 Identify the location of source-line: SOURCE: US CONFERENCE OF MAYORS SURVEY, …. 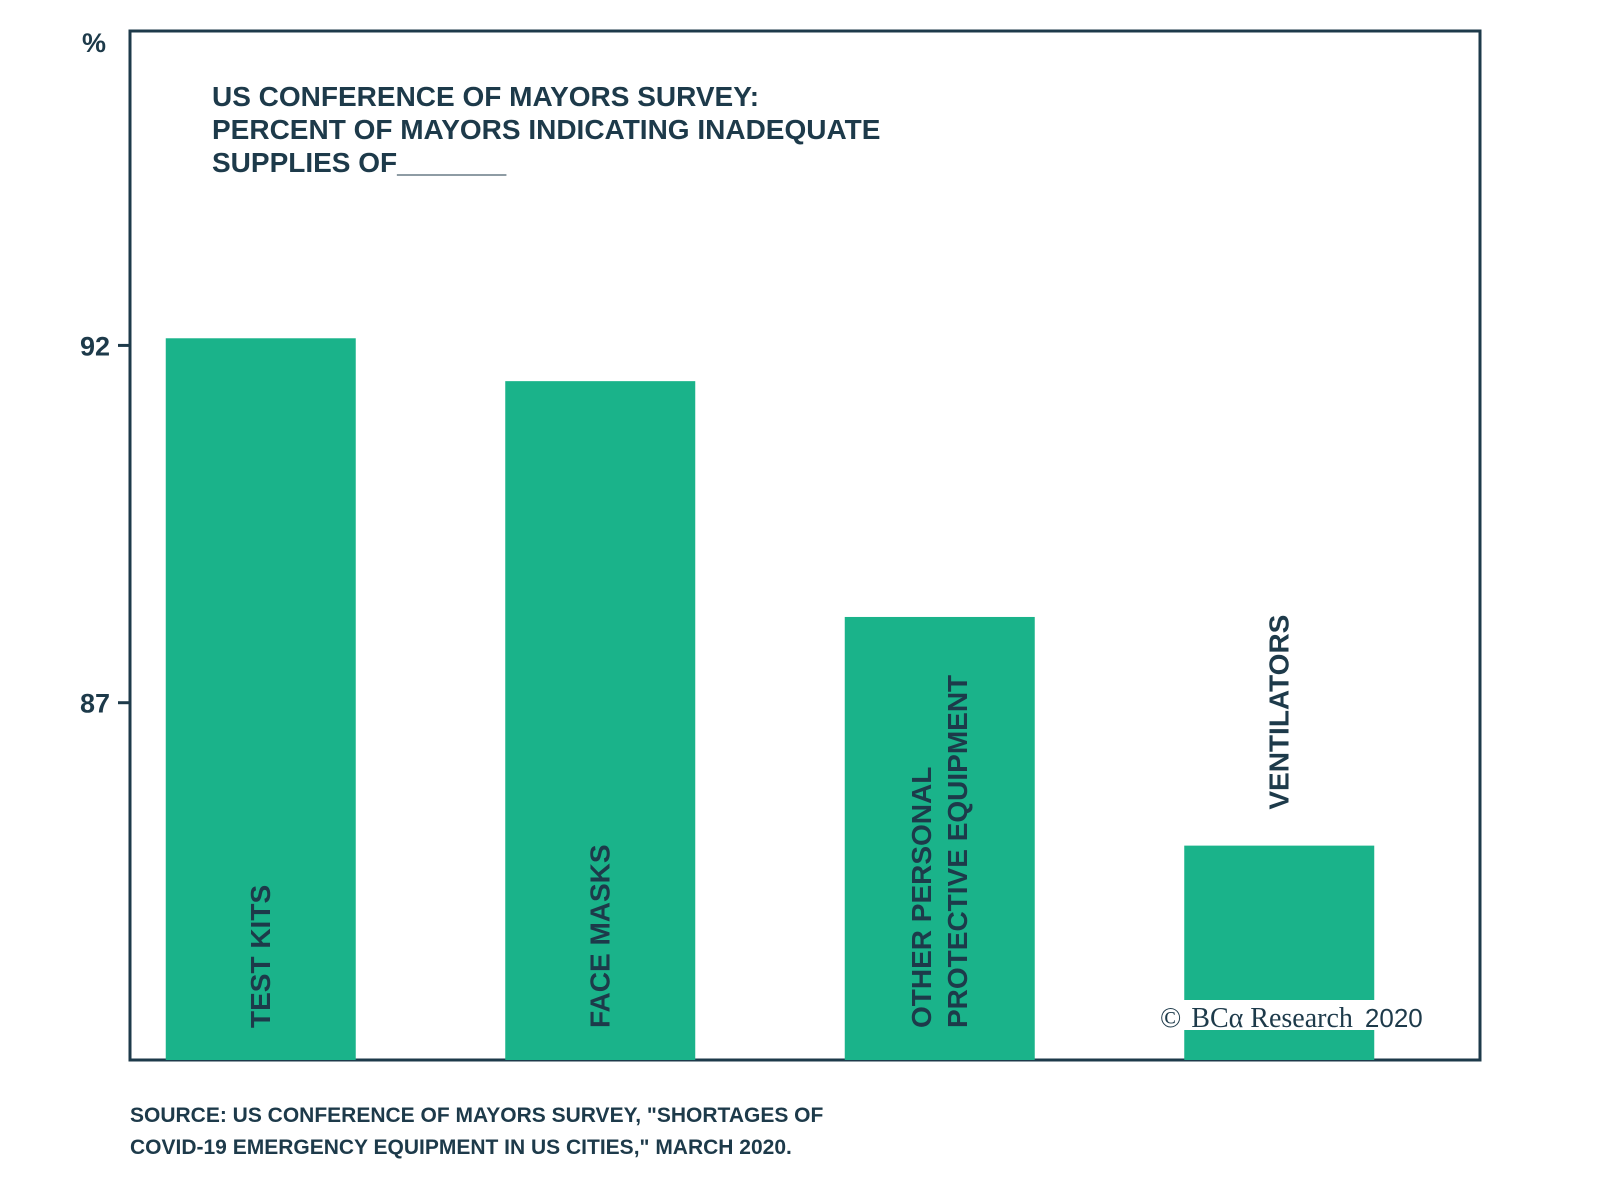
(477, 1115).